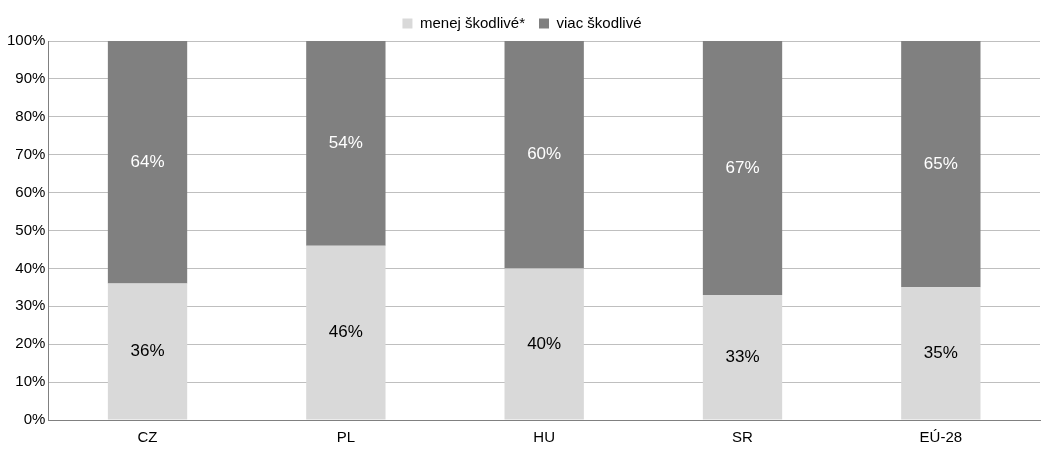  I want to click on x-tick-label: CZ, so click(147, 437).